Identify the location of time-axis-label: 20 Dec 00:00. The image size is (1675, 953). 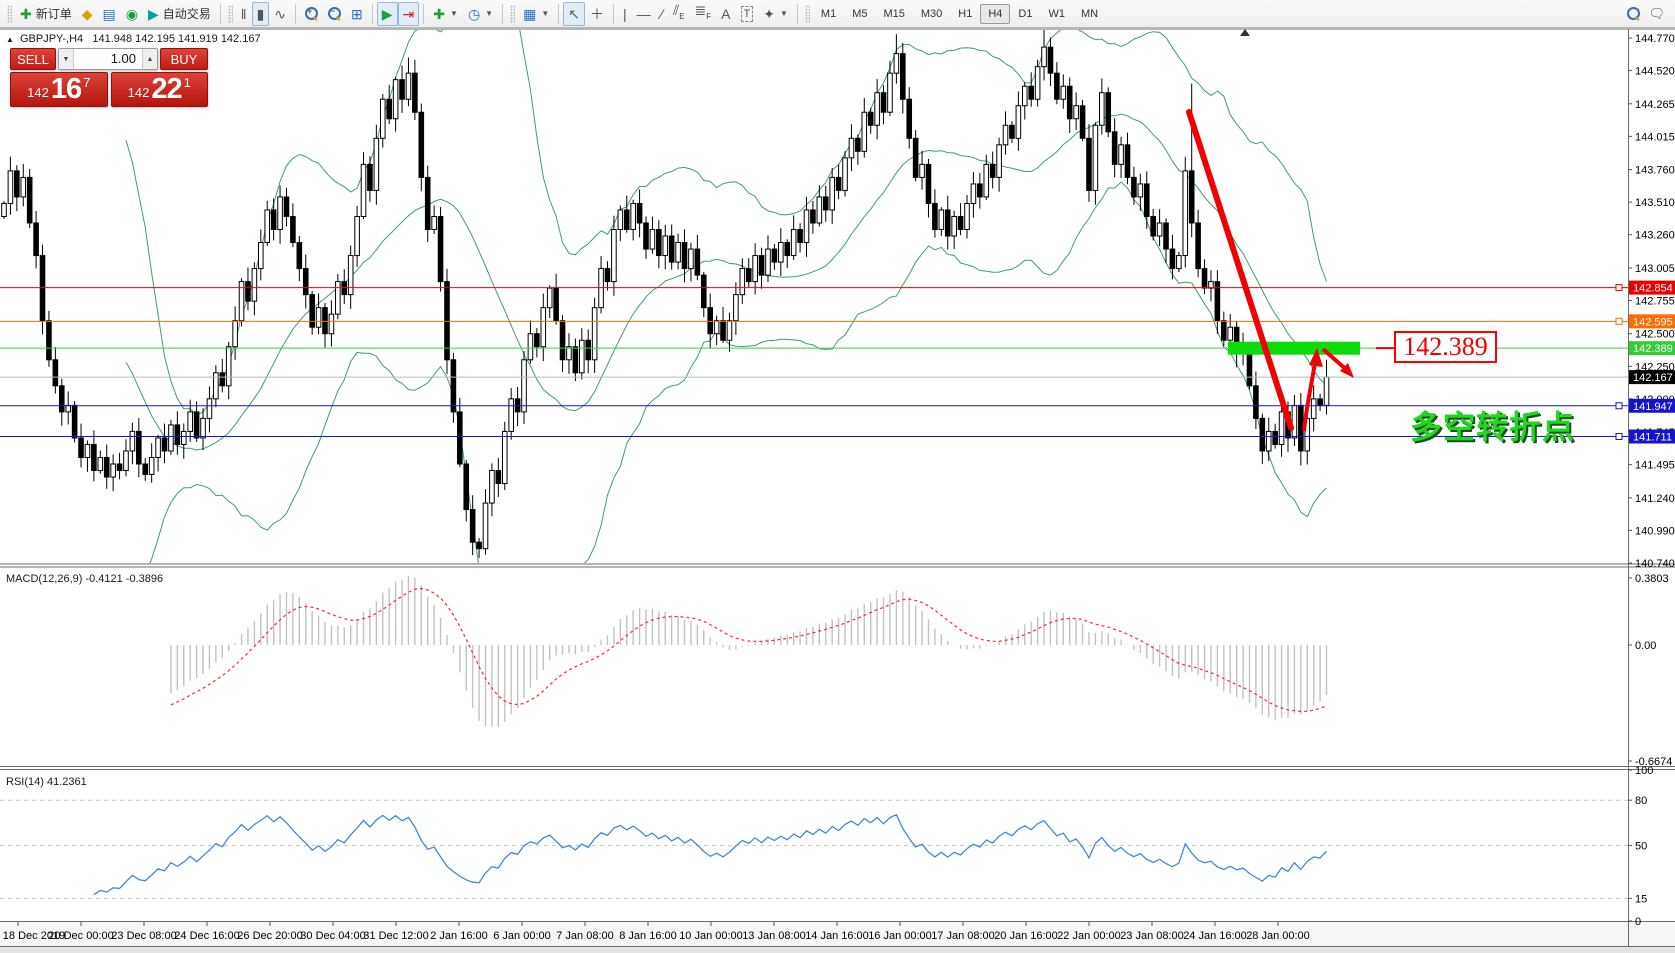
(80, 936).